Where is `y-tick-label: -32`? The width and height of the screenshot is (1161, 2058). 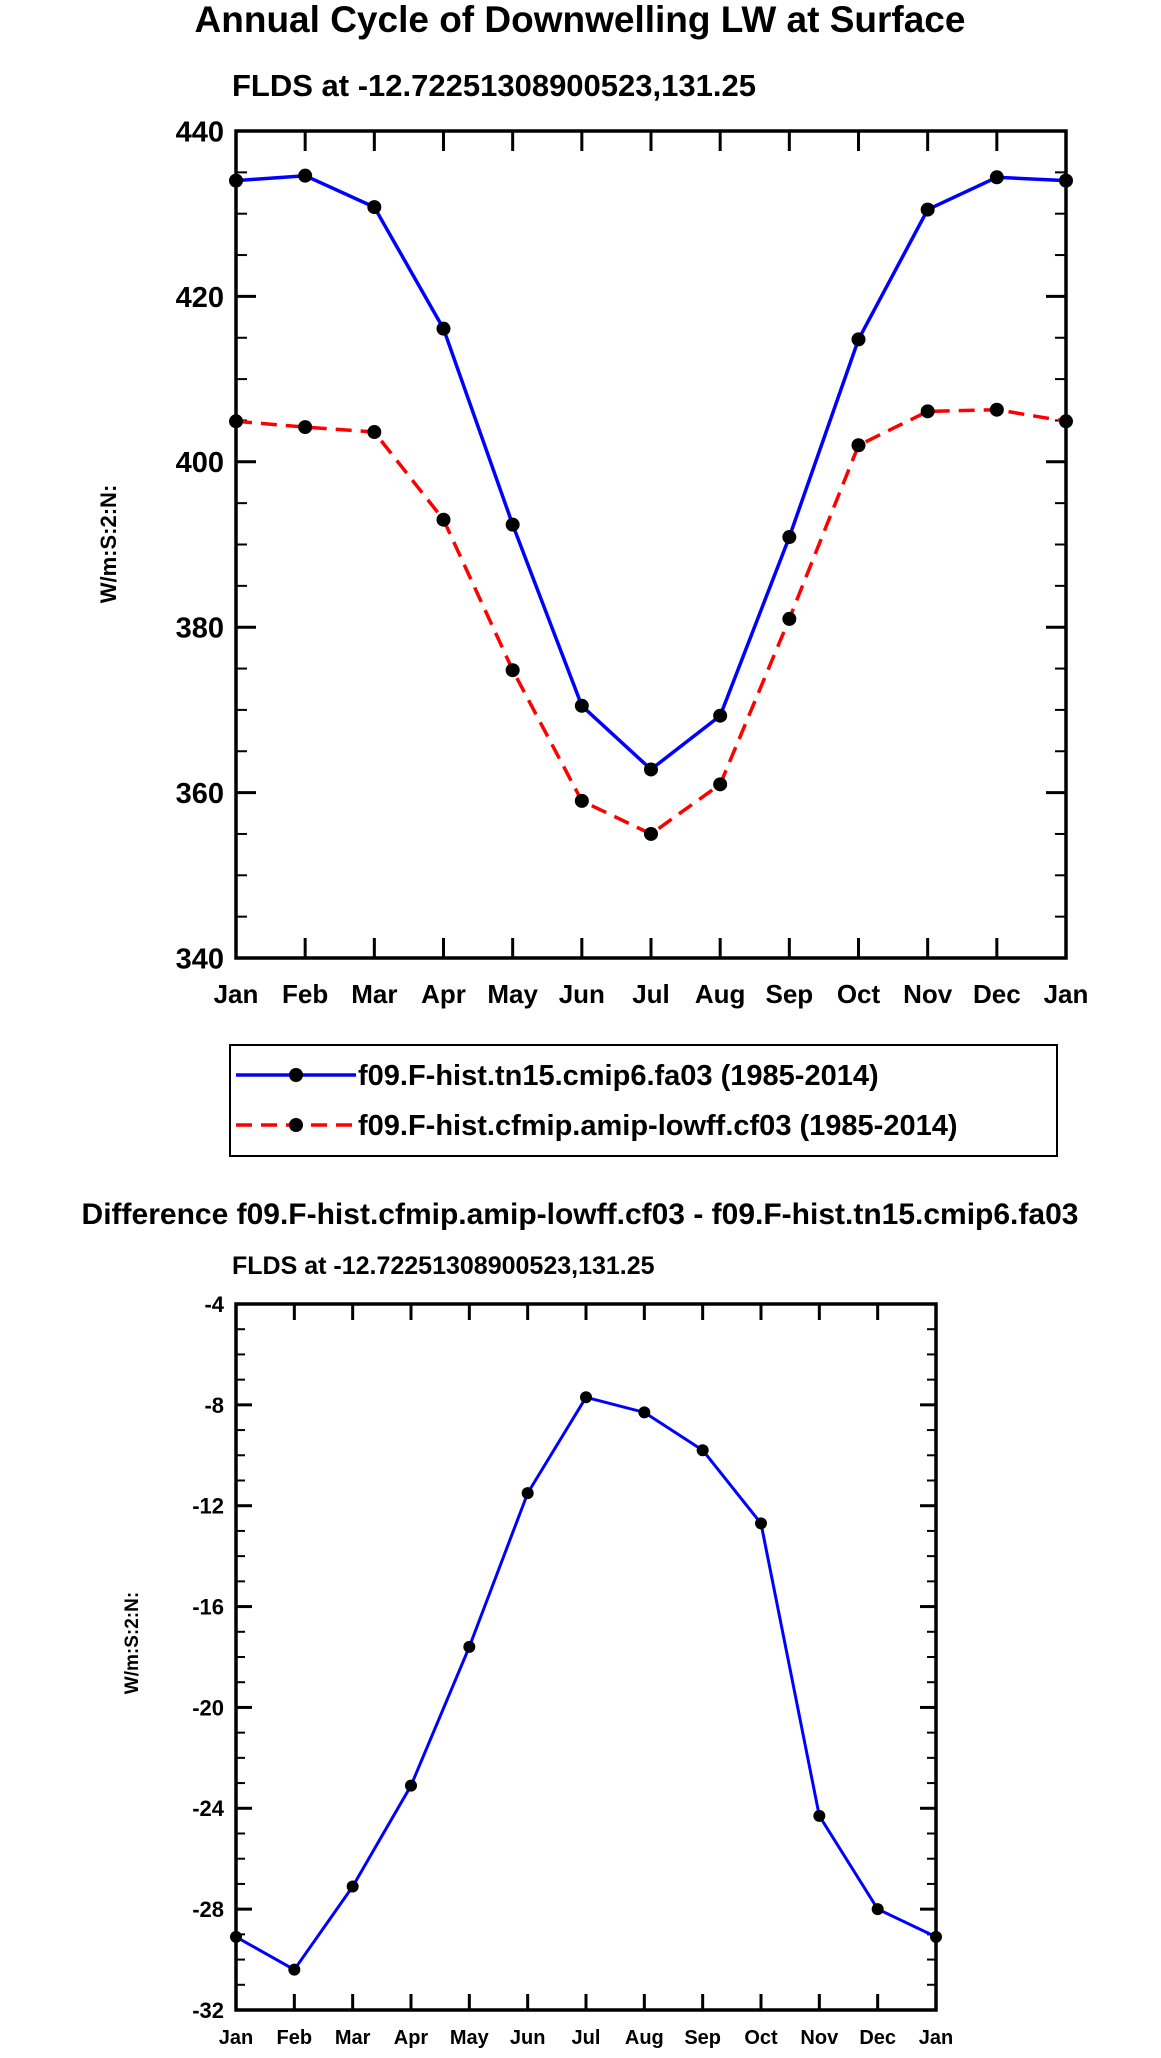 y-tick-label: -32 is located at coordinates (208, 2010).